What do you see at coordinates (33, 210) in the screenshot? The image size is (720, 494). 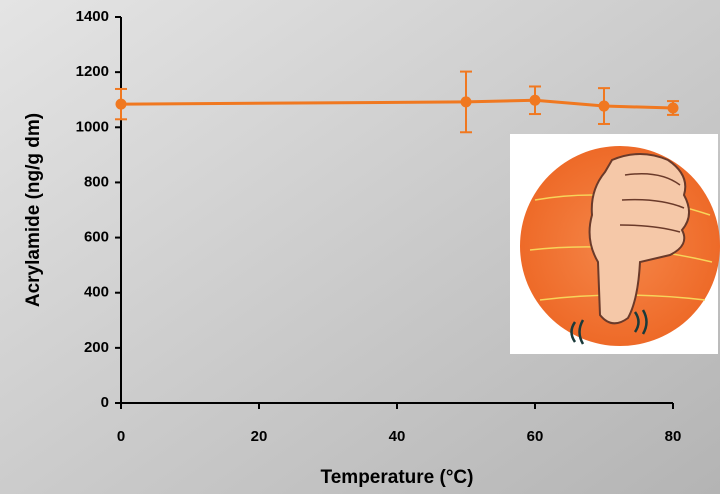 I see `y-axis-title: Acrylamide (ng/g dm)` at bounding box center [33, 210].